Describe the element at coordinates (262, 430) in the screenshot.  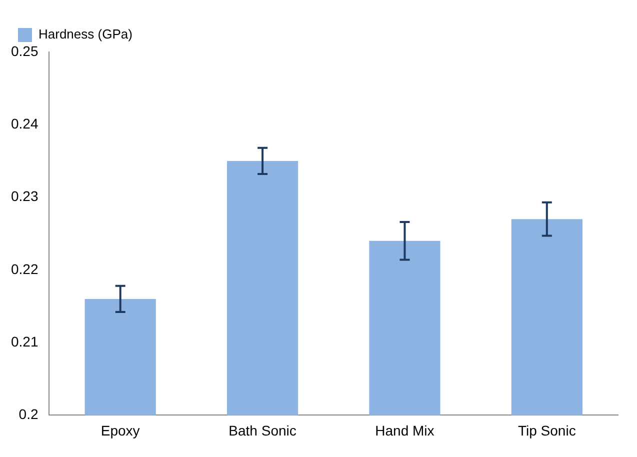
I see `x-tick-label: Bath Sonic` at that location.